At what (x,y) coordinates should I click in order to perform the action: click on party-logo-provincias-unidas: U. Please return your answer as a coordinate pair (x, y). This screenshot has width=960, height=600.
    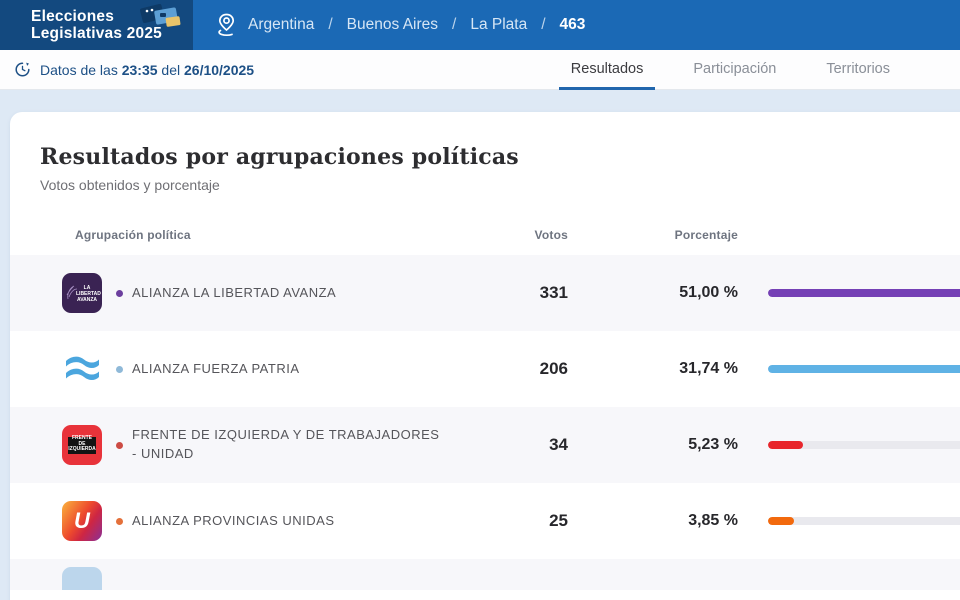
    Looking at the image, I should click on (82, 521).